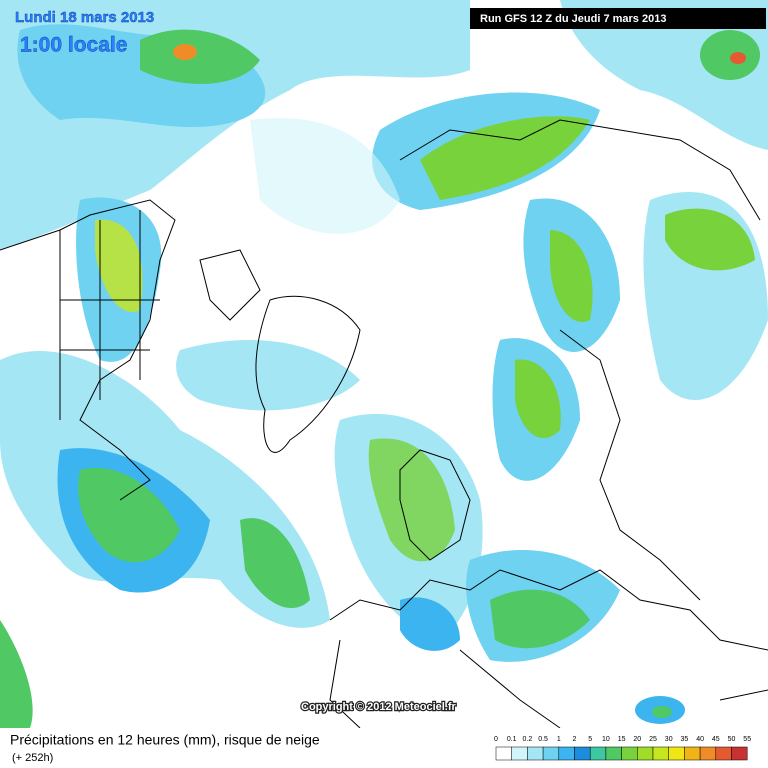  What do you see at coordinates (73, 45) in the screenshot?
I see `time-label: 1:00 locale` at bounding box center [73, 45].